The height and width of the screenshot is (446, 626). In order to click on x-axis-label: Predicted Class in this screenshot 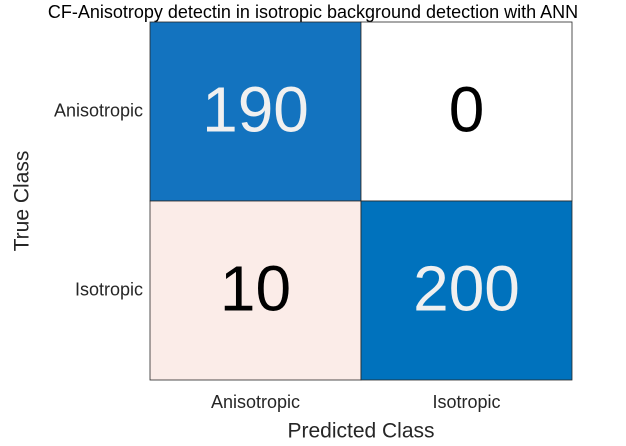, I will do `click(360, 431)`.